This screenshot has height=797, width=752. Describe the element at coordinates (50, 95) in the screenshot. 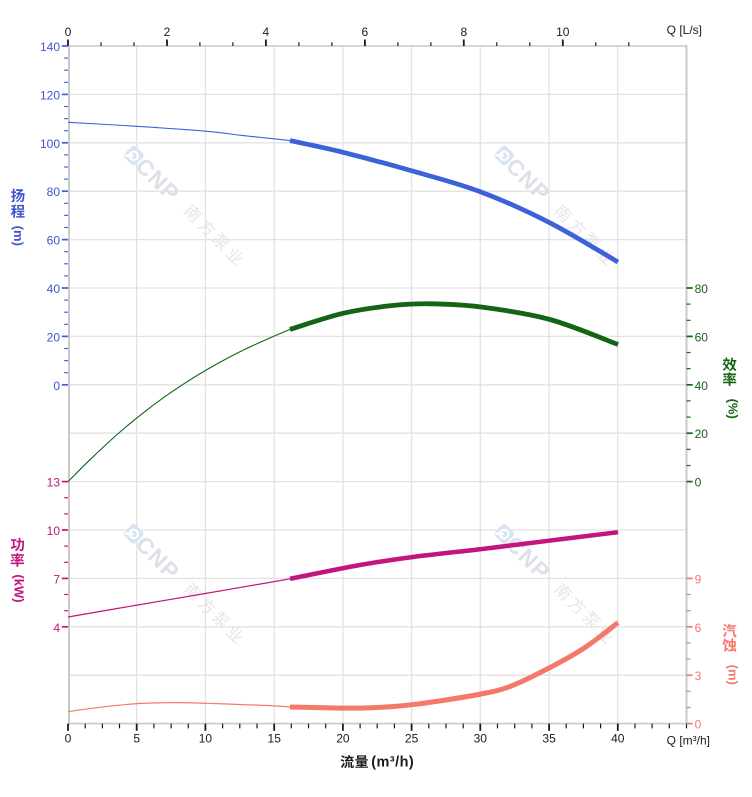

I see `svg-text: 120` at that location.